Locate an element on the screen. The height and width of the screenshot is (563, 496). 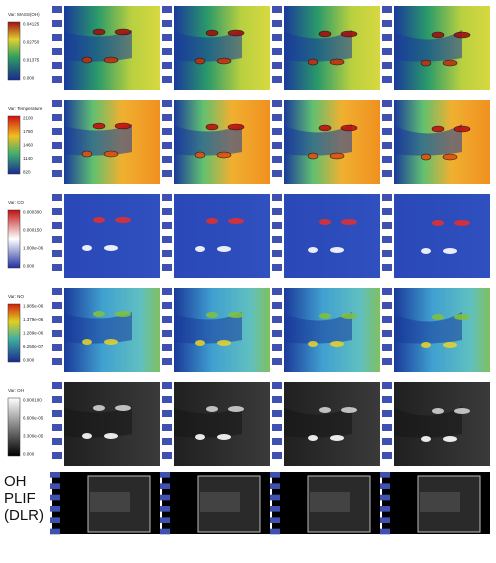
colorbar-tick: 820 is located at coordinates (27, 172).